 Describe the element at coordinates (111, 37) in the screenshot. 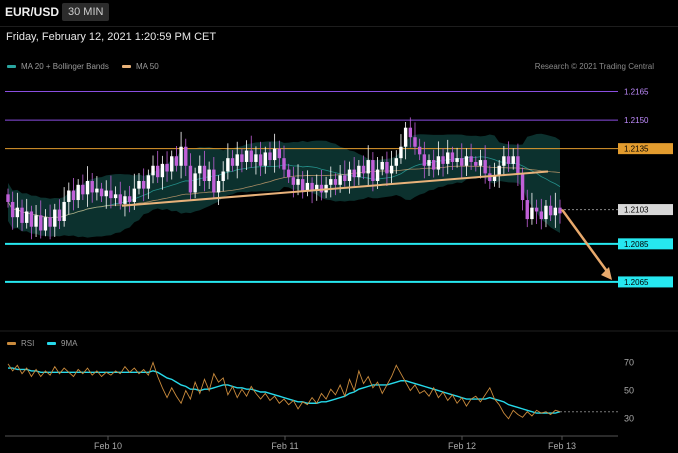

I see `timestamp: Friday, February 12, 2021 1:20:59 PM CET` at that location.